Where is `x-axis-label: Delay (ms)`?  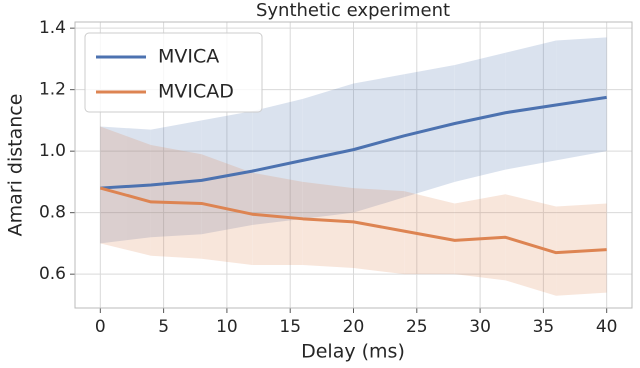
x-axis-label: Delay (ms) is located at coordinates (353, 352).